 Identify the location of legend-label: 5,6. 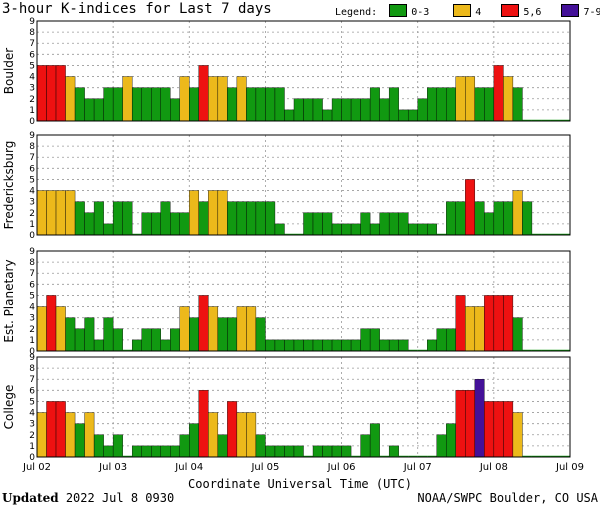
(532, 12).